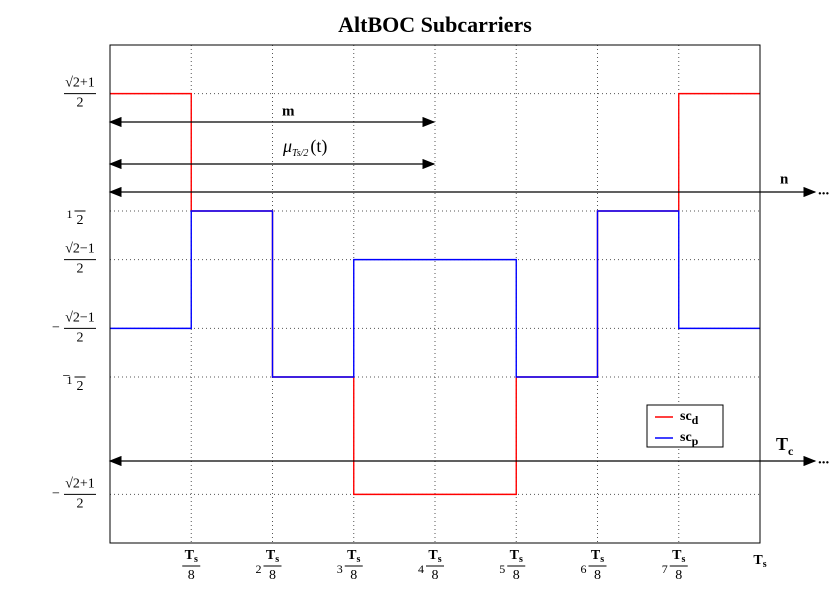 The image size is (840, 593). I want to click on legend-label: scd, so click(689, 418).